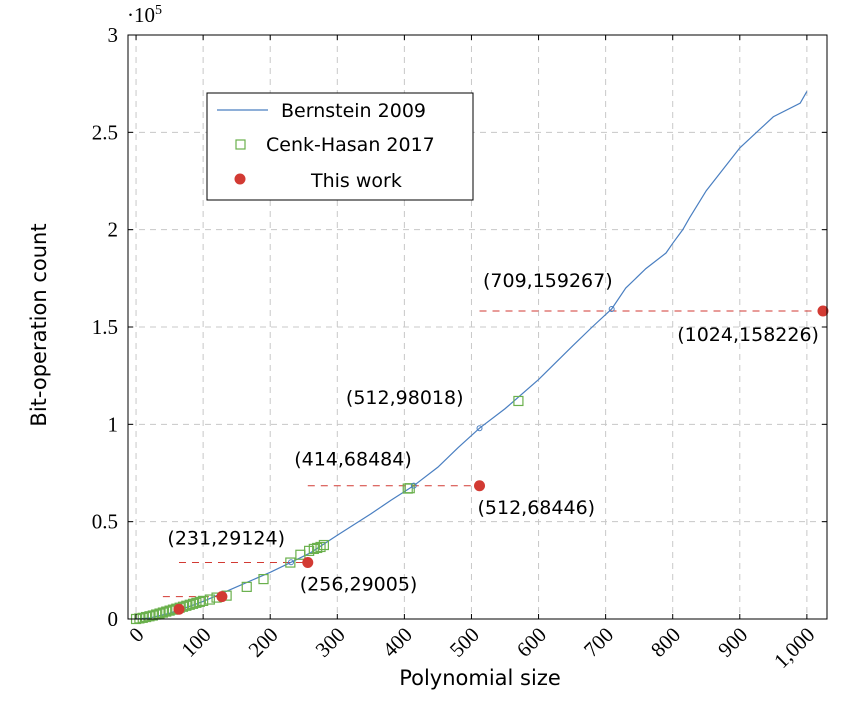 Image resolution: width=860 pixels, height=707 pixels. What do you see at coordinates (359, 585) in the screenshot?
I see `point-annotation: (256,29005)` at bounding box center [359, 585].